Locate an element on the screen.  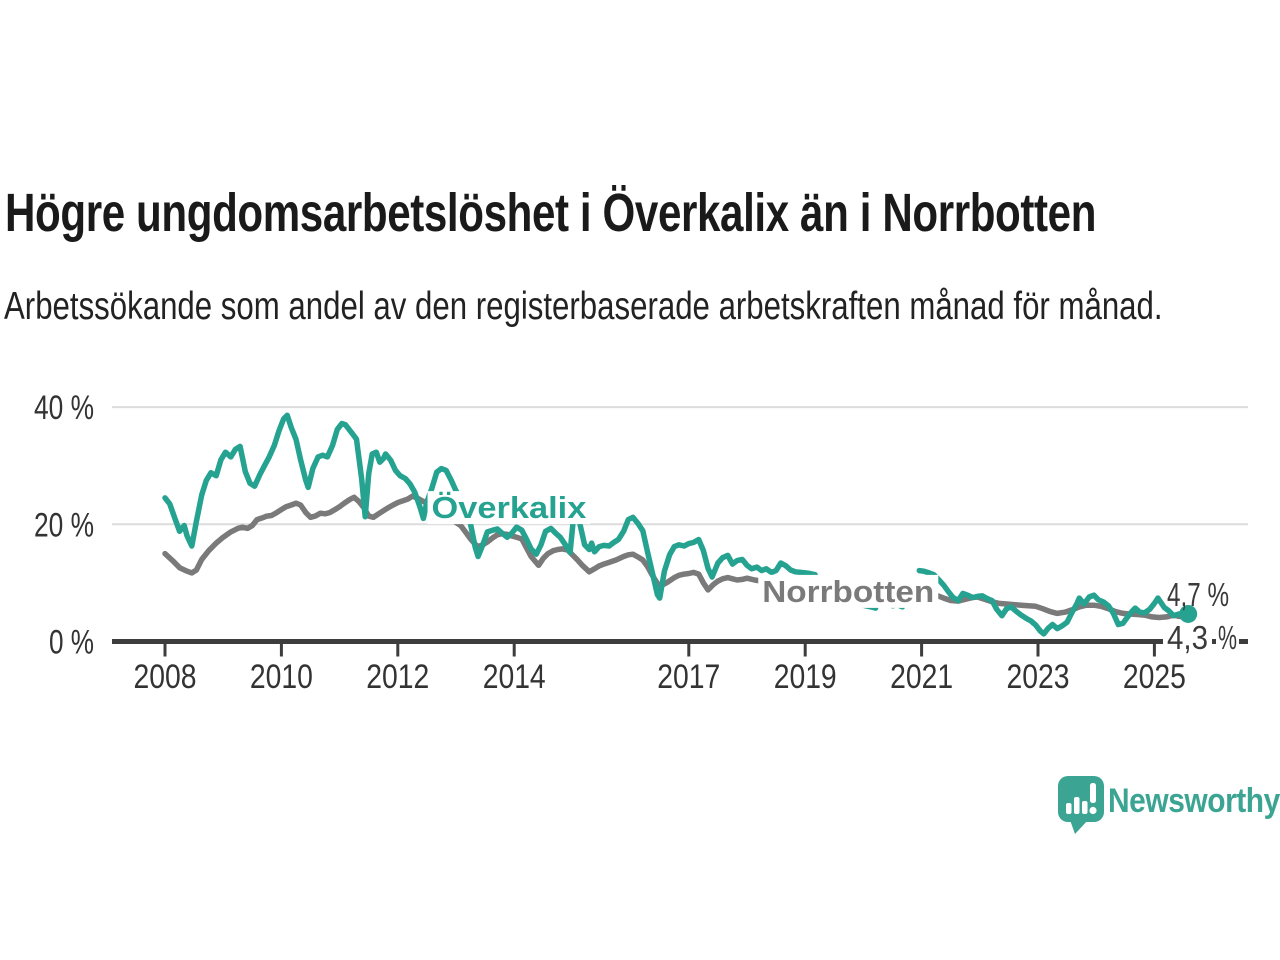
latest-value-overkalix: 4,7 % is located at coordinates (1198, 594).